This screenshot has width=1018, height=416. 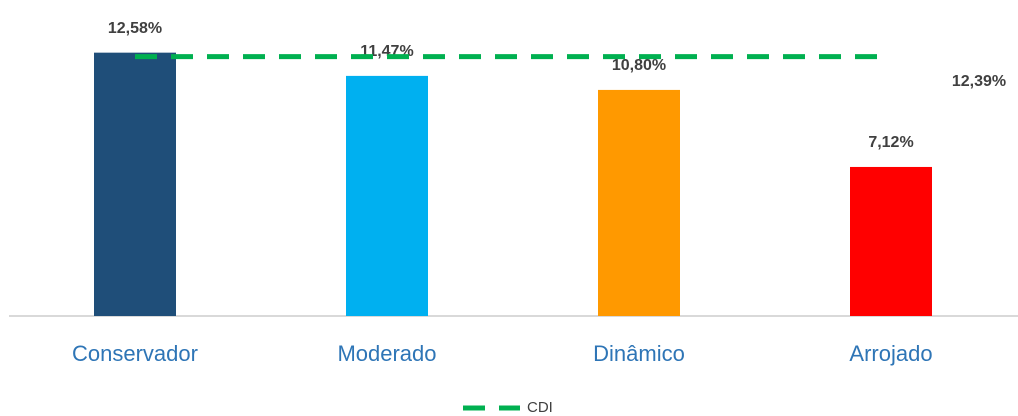 I want to click on legend-label: CDI, so click(x=540, y=407).